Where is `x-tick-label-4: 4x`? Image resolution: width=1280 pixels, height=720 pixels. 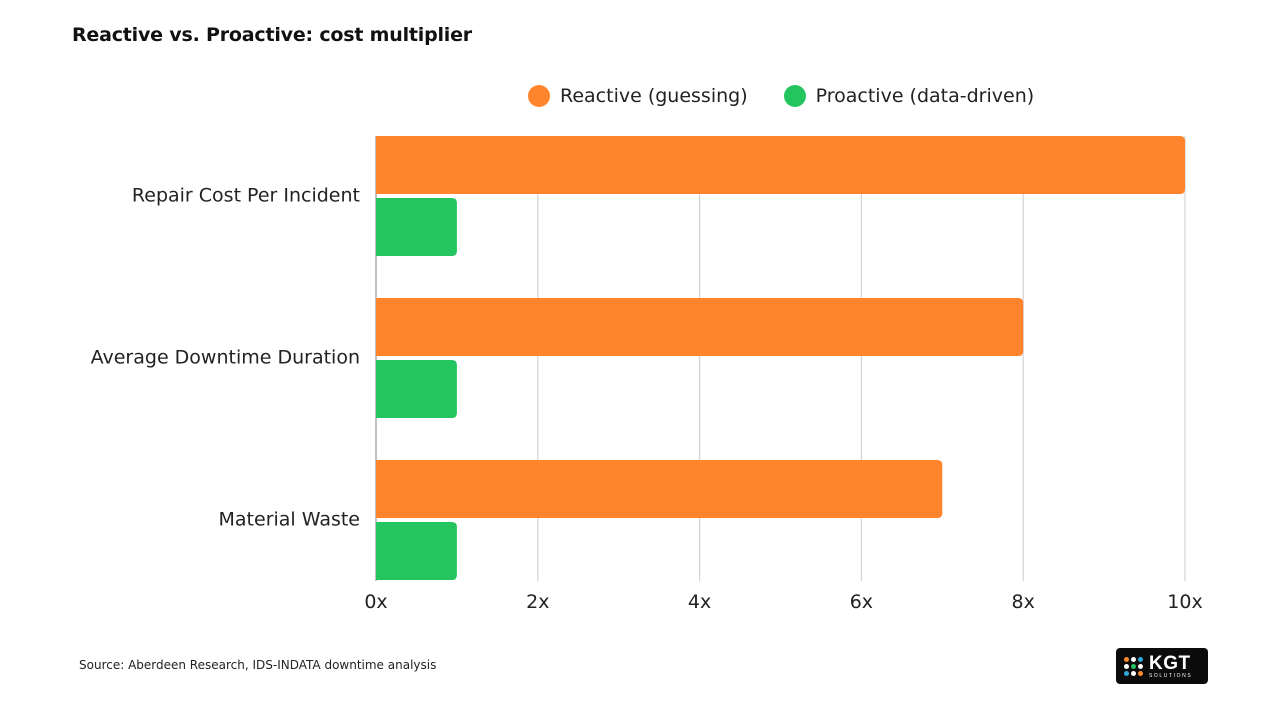 x-tick-label-4: 4x is located at coordinates (699, 602).